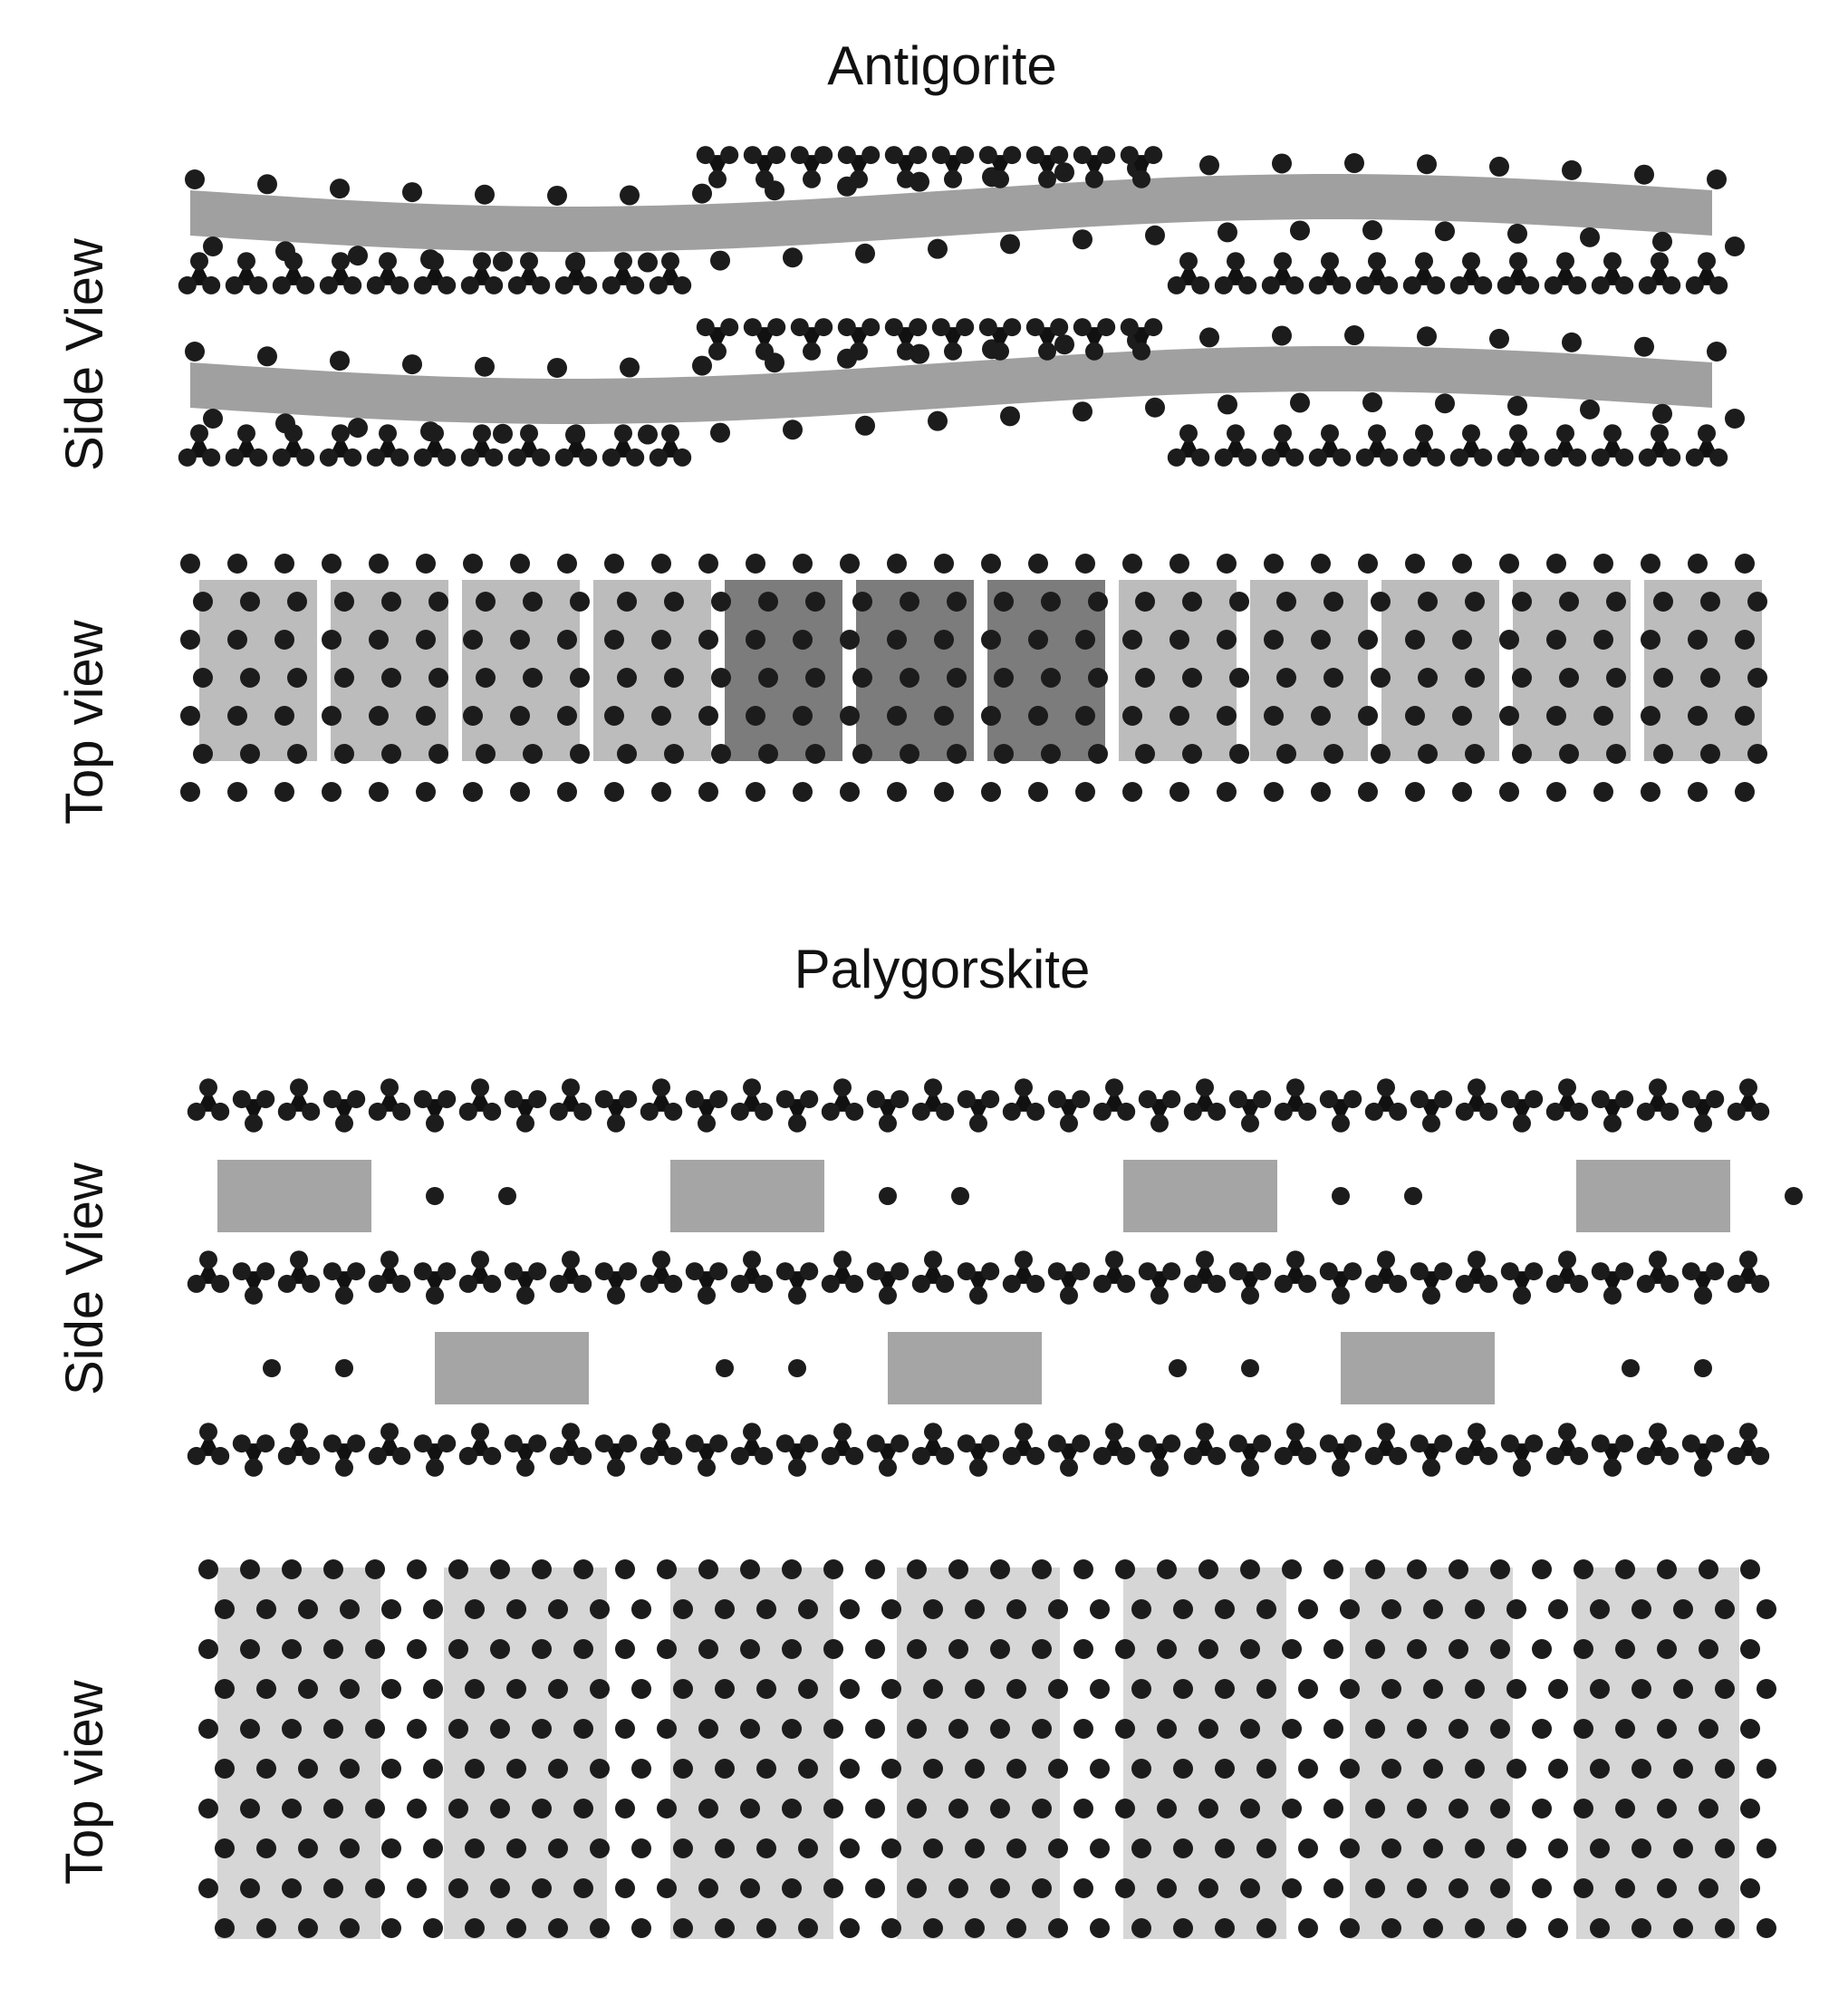 This screenshot has width=1848, height=1997. Describe the element at coordinates (978, 1753) in the screenshot. I see `octahedral-column` at that location.